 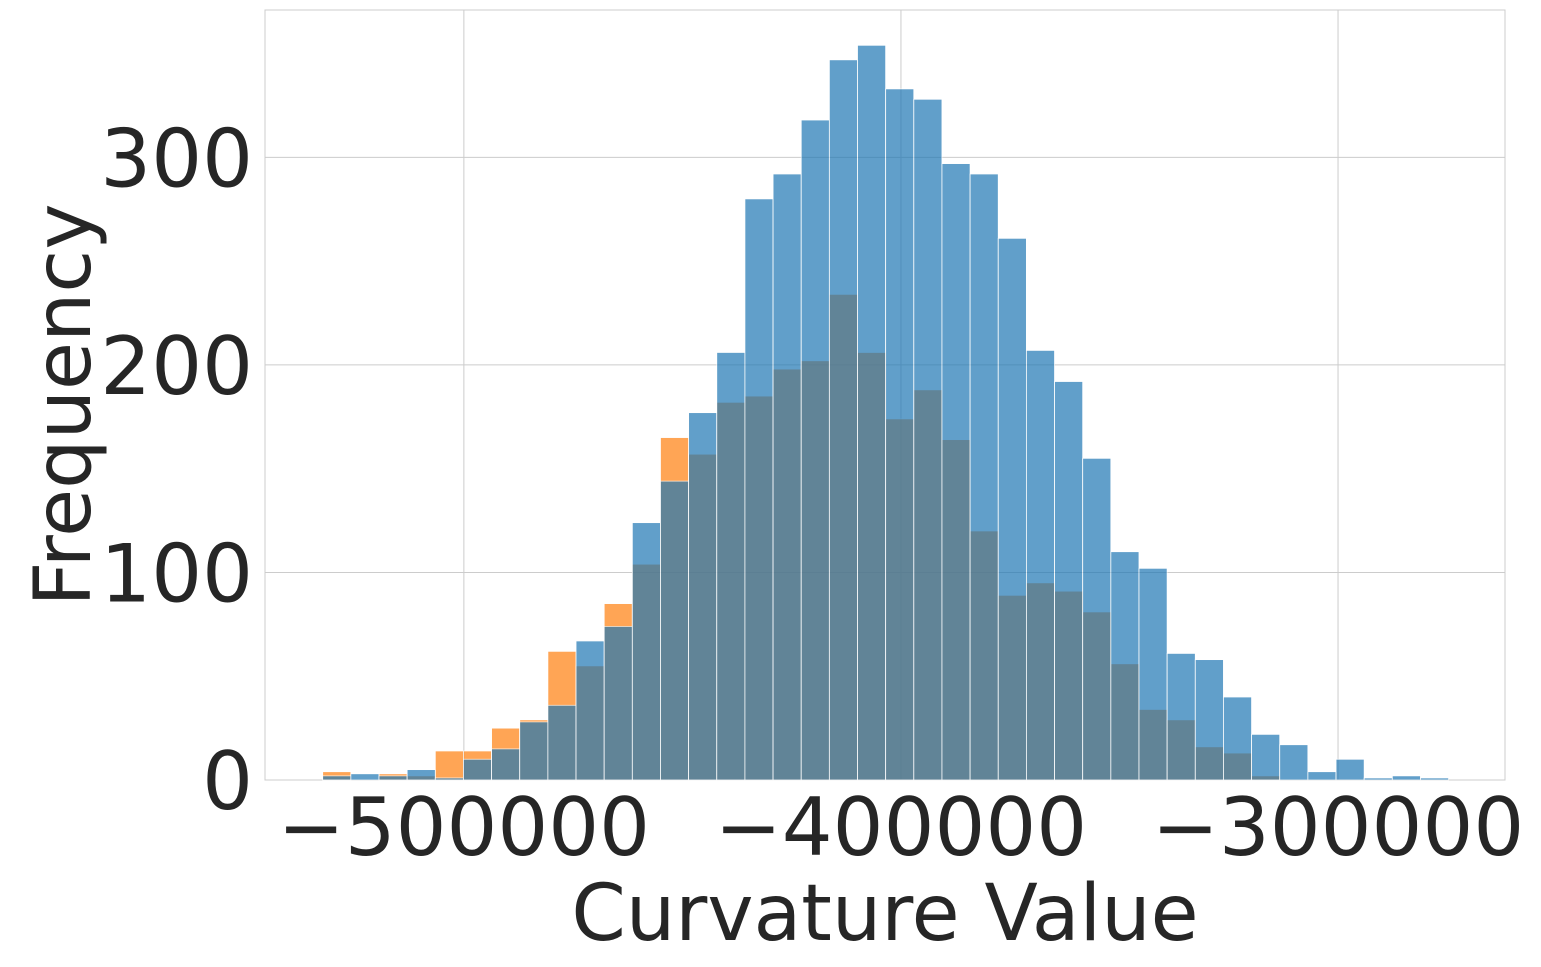 What do you see at coordinates (176, 366) in the screenshot?
I see `y-tick-label: 200` at bounding box center [176, 366].